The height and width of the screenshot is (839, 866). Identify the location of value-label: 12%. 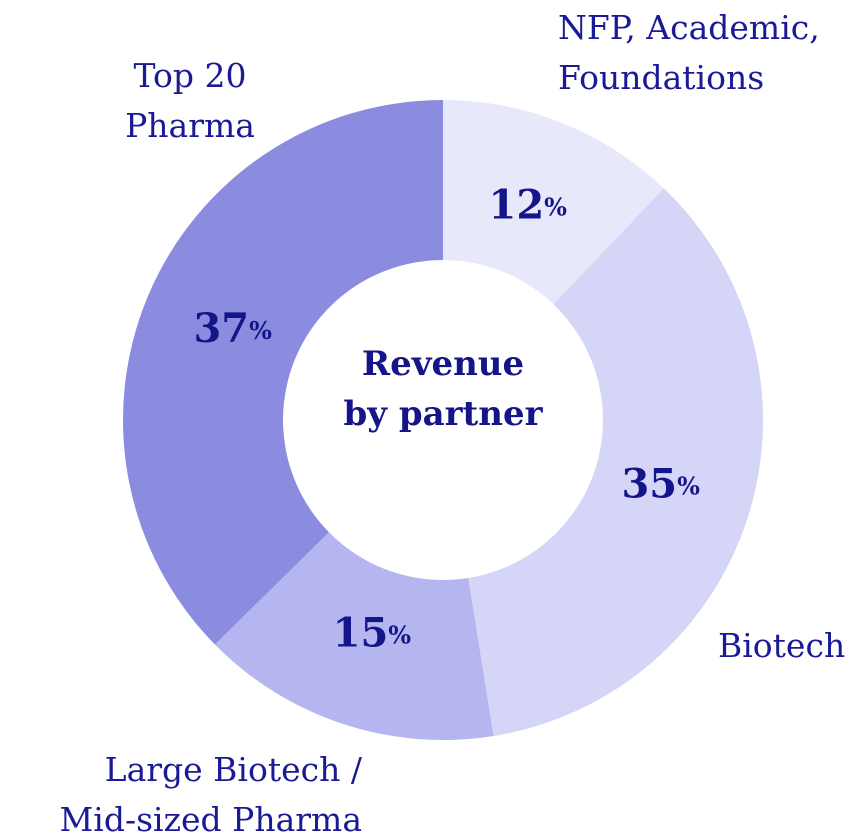
(527, 204).